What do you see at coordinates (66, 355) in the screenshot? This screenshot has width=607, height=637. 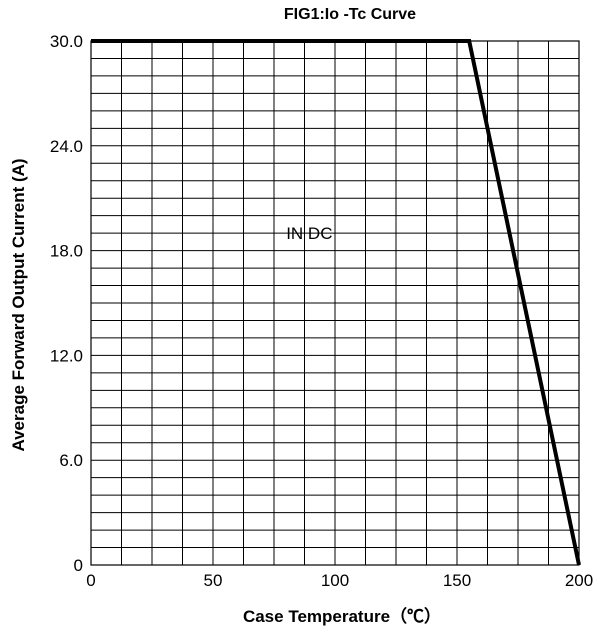 I see `y-tick-label: 12.0` at bounding box center [66, 355].